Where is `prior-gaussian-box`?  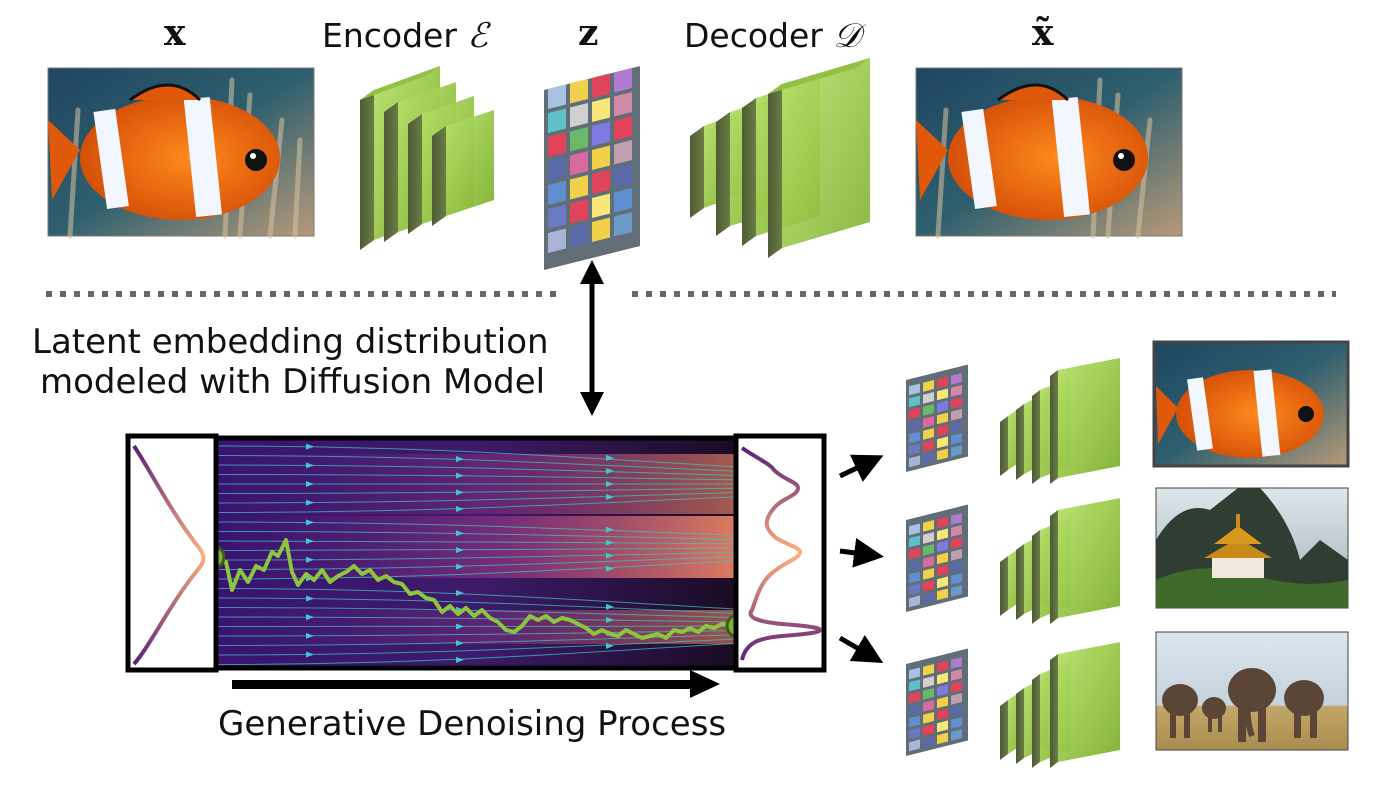
prior-gaussian-box is located at coordinates (172, 553).